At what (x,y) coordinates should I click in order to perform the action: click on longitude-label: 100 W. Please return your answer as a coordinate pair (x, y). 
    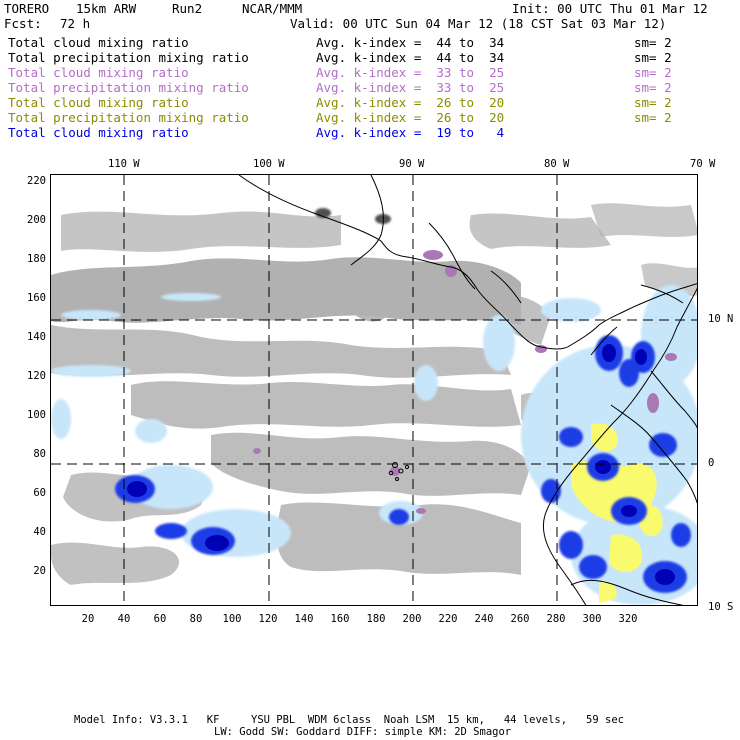
    Looking at the image, I should click on (269, 164).